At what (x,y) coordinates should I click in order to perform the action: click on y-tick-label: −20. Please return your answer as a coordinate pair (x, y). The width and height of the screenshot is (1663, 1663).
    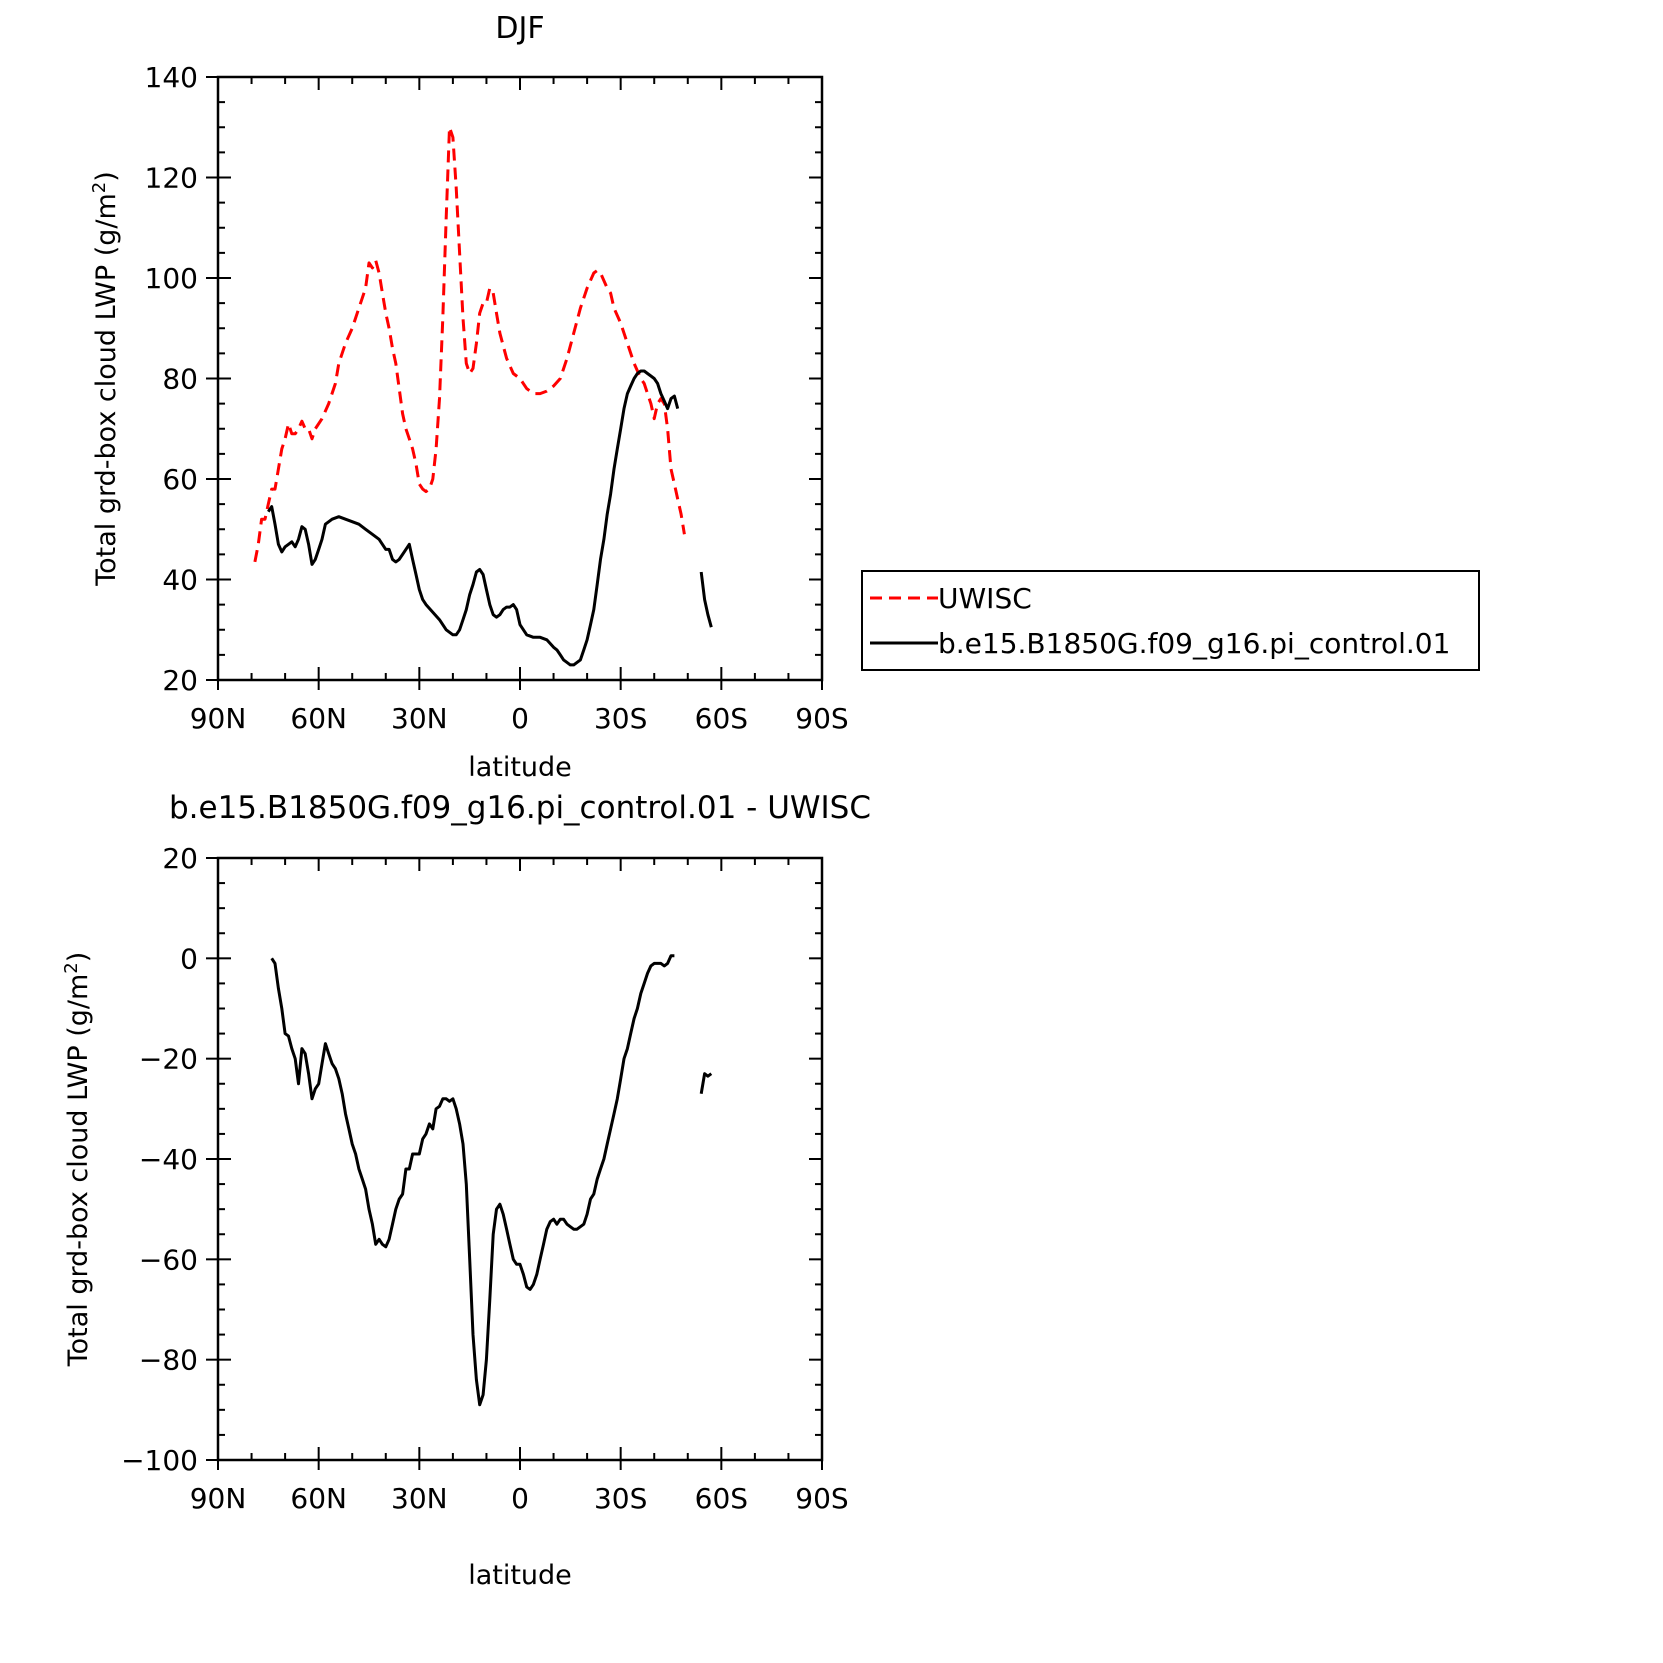
    Looking at the image, I should click on (168, 1059).